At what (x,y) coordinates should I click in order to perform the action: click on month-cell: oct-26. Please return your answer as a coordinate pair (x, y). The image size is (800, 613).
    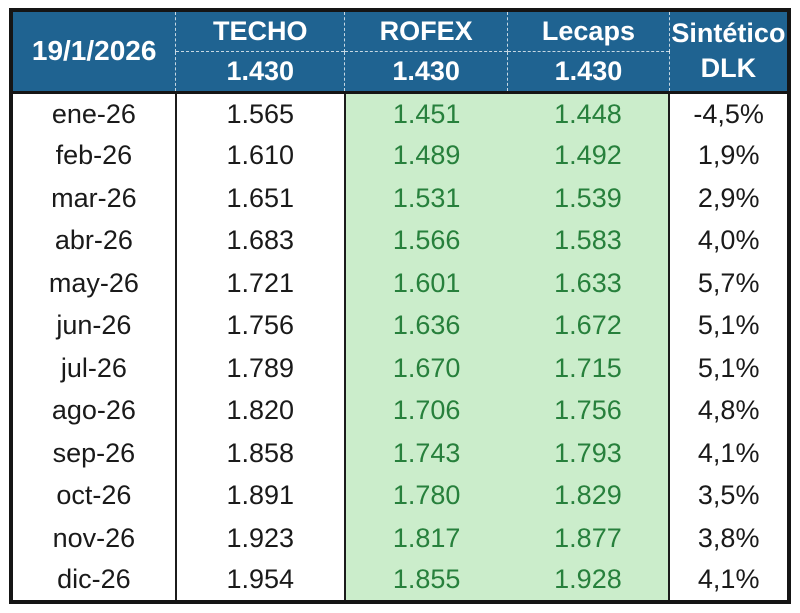
    Looking at the image, I should click on (94, 495).